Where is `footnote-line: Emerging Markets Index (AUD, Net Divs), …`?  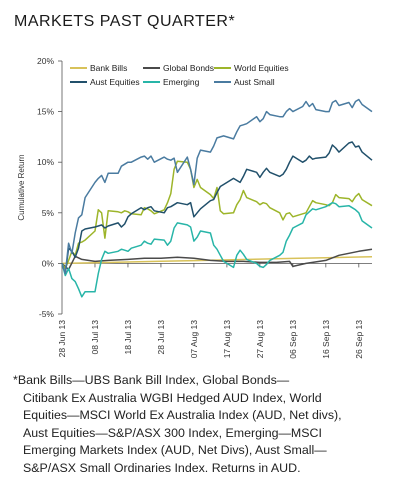 footnote-line: Emerging Markets Index (AUD, Net Divs), … is located at coordinates (175, 450).